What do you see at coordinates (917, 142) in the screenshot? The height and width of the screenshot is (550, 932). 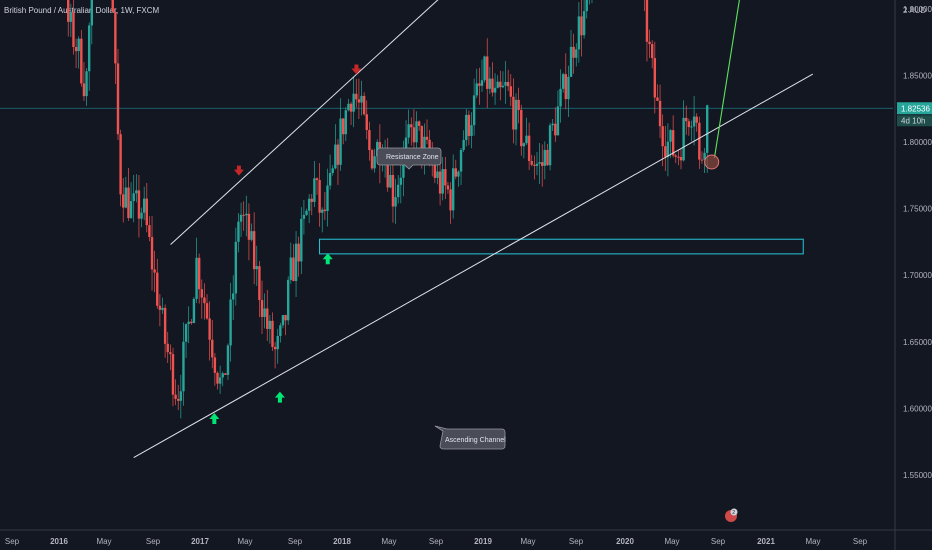 I see `y-tick-label: 1.80000` at bounding box center [917, 142].